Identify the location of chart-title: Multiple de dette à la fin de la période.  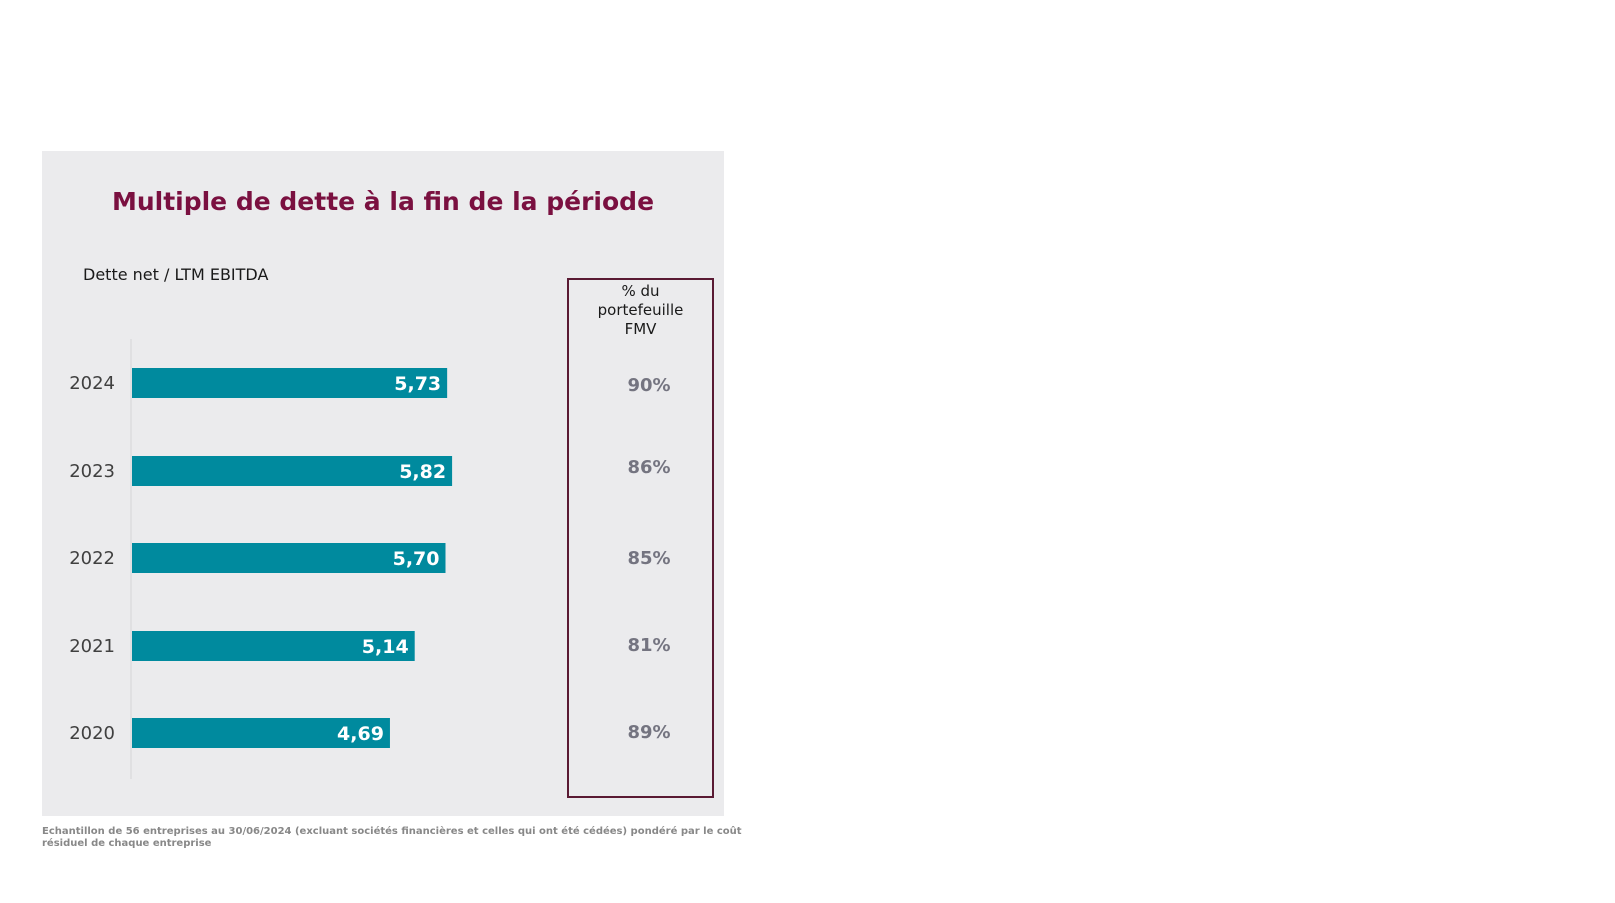
(383, 201).